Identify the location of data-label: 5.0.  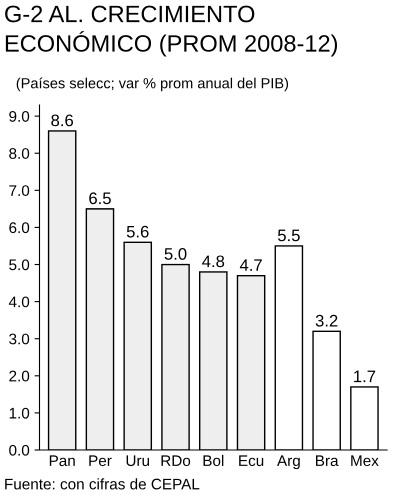
(175, 254).